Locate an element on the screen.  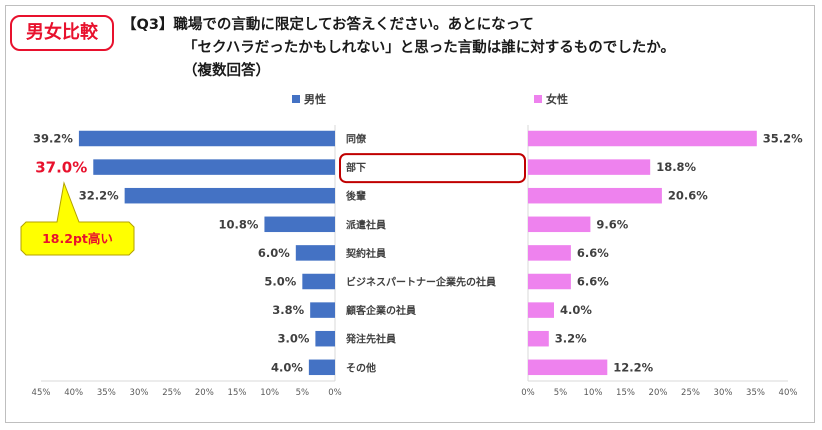
male-x-tick-label: 35% is located at coordinates (106, 393).